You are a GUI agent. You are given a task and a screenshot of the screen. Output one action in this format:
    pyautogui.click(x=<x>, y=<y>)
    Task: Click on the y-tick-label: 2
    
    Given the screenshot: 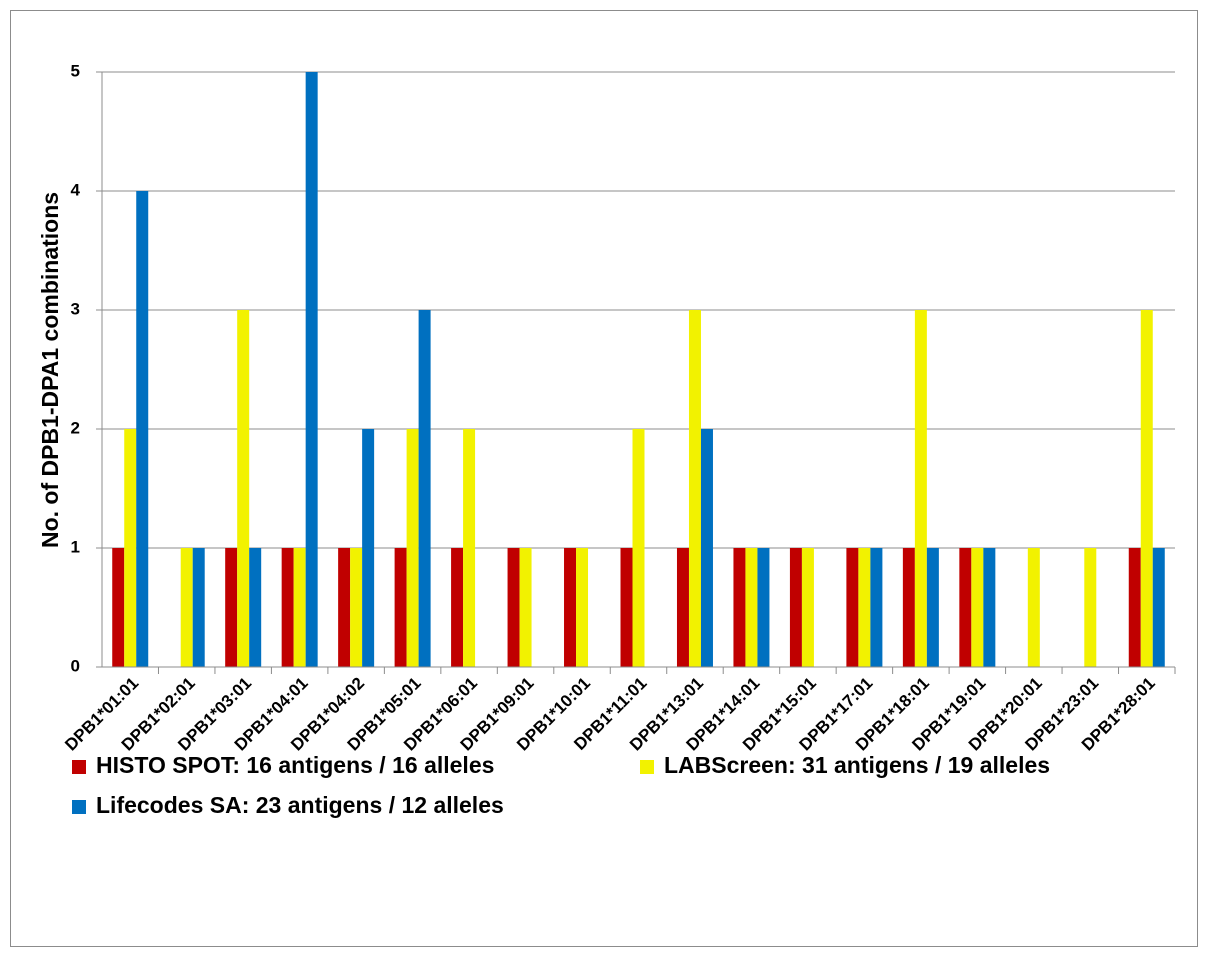 What is the action you would take?
    pyautogui.click(x=75, y=427)
    